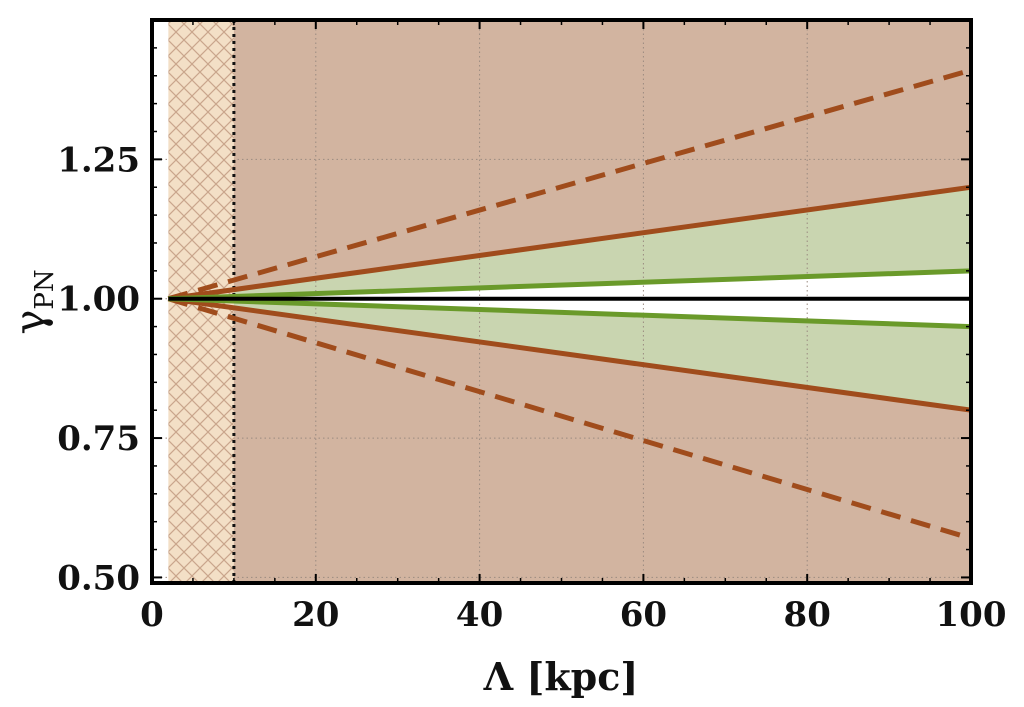 This screenshot has width=1024, height=707. I want to click on y-axis-title-symbol: γ, so click(29, 322).